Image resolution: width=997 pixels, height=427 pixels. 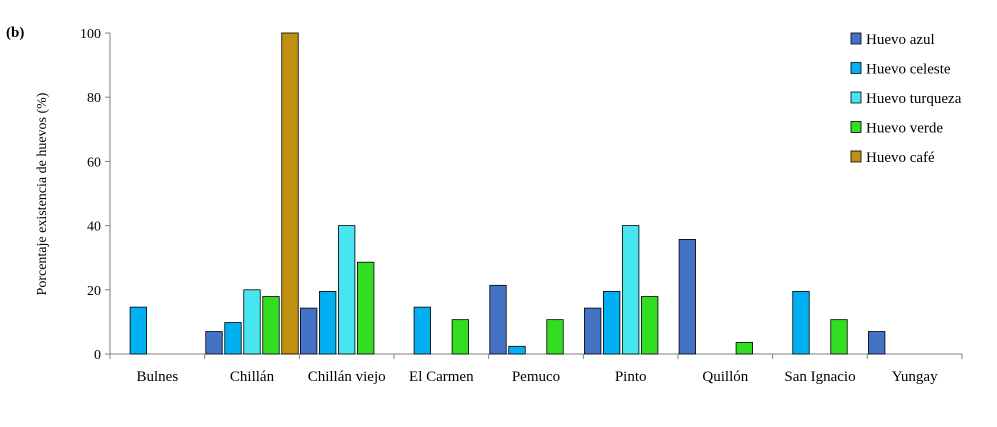 What do you see at coordinates (42, 193) in the screenshot?
I see `y-axis-label: Porcentaje existencia de huevos (%)` at bounding box center [42, 193].